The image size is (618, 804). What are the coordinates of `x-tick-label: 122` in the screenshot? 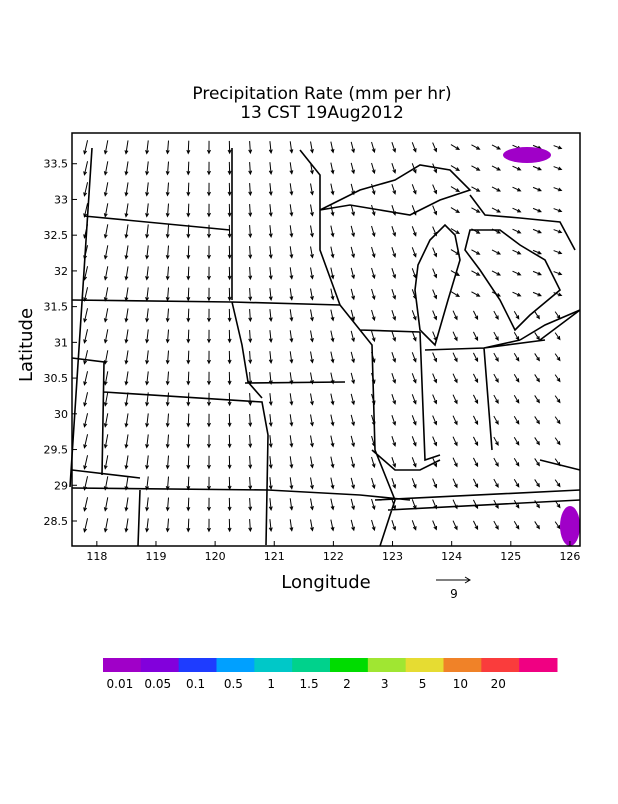 It's located at (333, 556).